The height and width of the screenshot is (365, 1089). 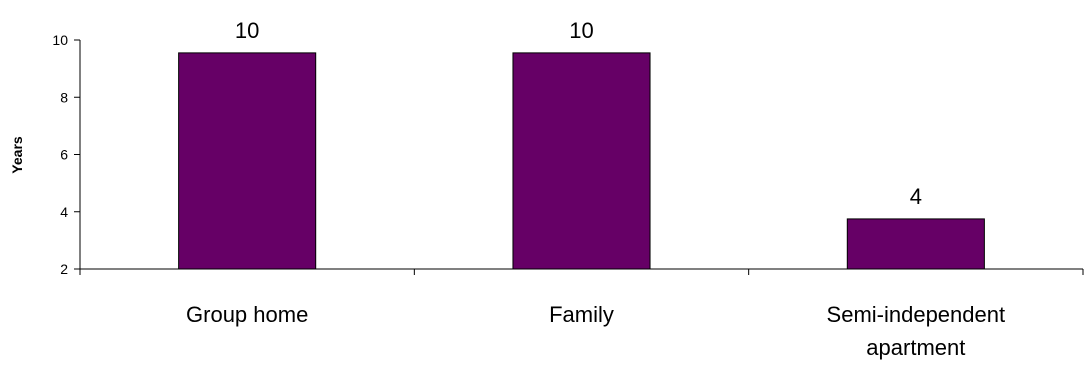 I want to click on y-tick-label: 8, so click(x=64, y=97).